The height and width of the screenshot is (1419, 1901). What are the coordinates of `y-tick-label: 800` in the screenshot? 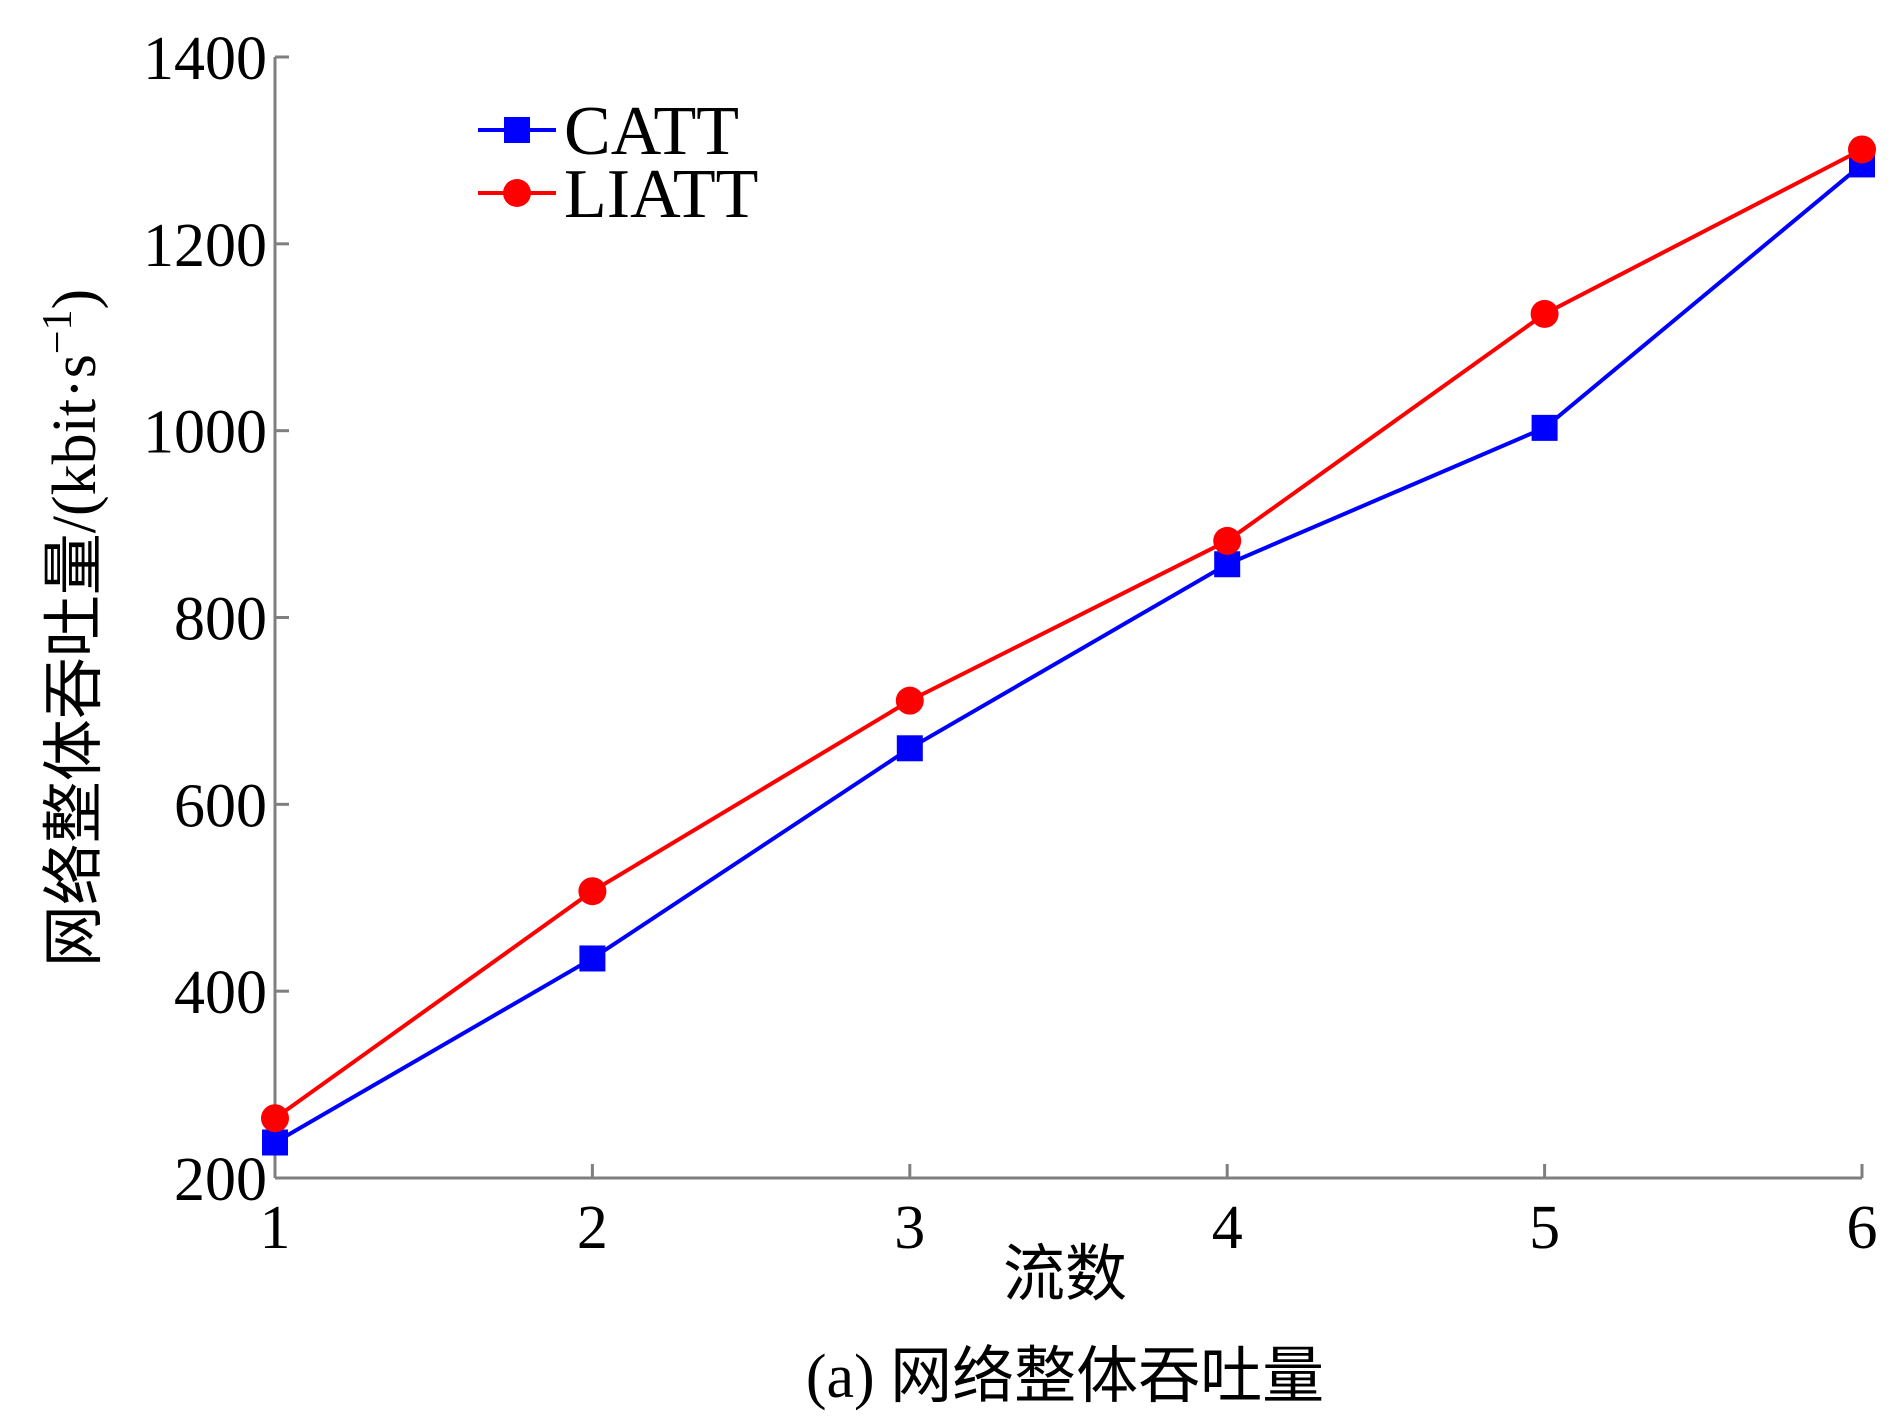 It's located at (220, 620).